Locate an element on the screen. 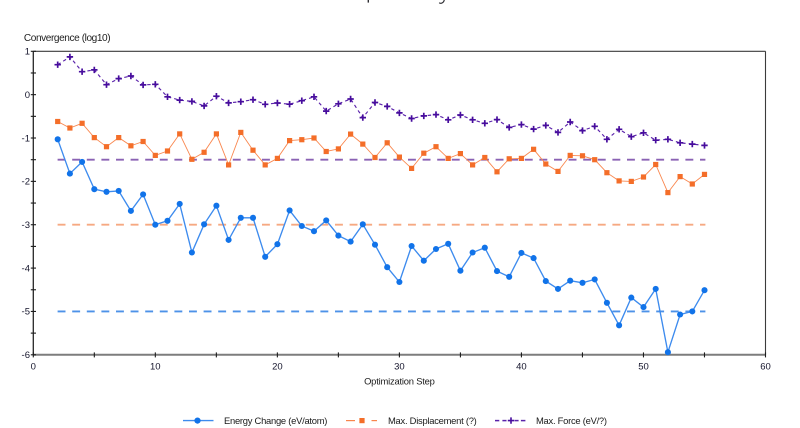  svg-text: -3 is located at coordinates (26, 225).